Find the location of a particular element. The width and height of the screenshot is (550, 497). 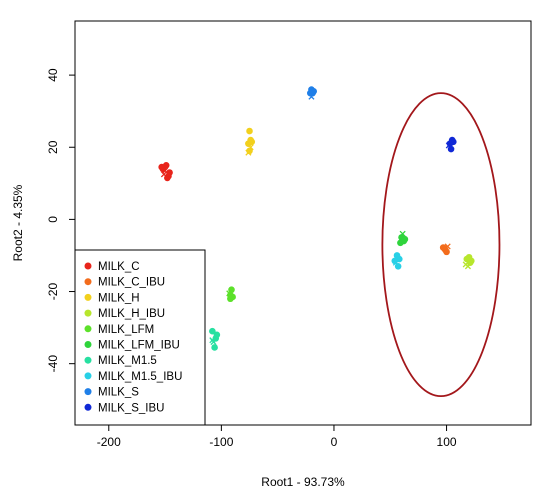

x-tick-label: 100 is located at coordinates (447, 442).